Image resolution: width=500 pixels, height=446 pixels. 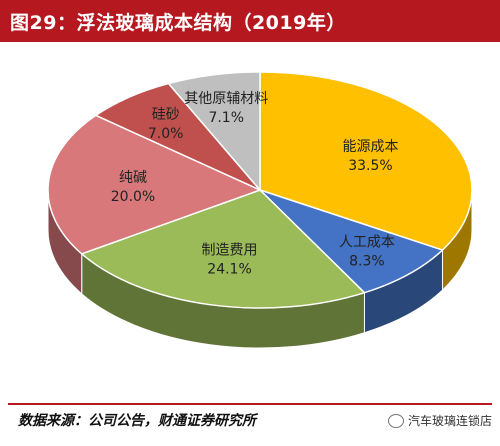 I want to click on title-bar: 图29：浮法玻璃成本结构（2019年）, so click(x=250, y=21).